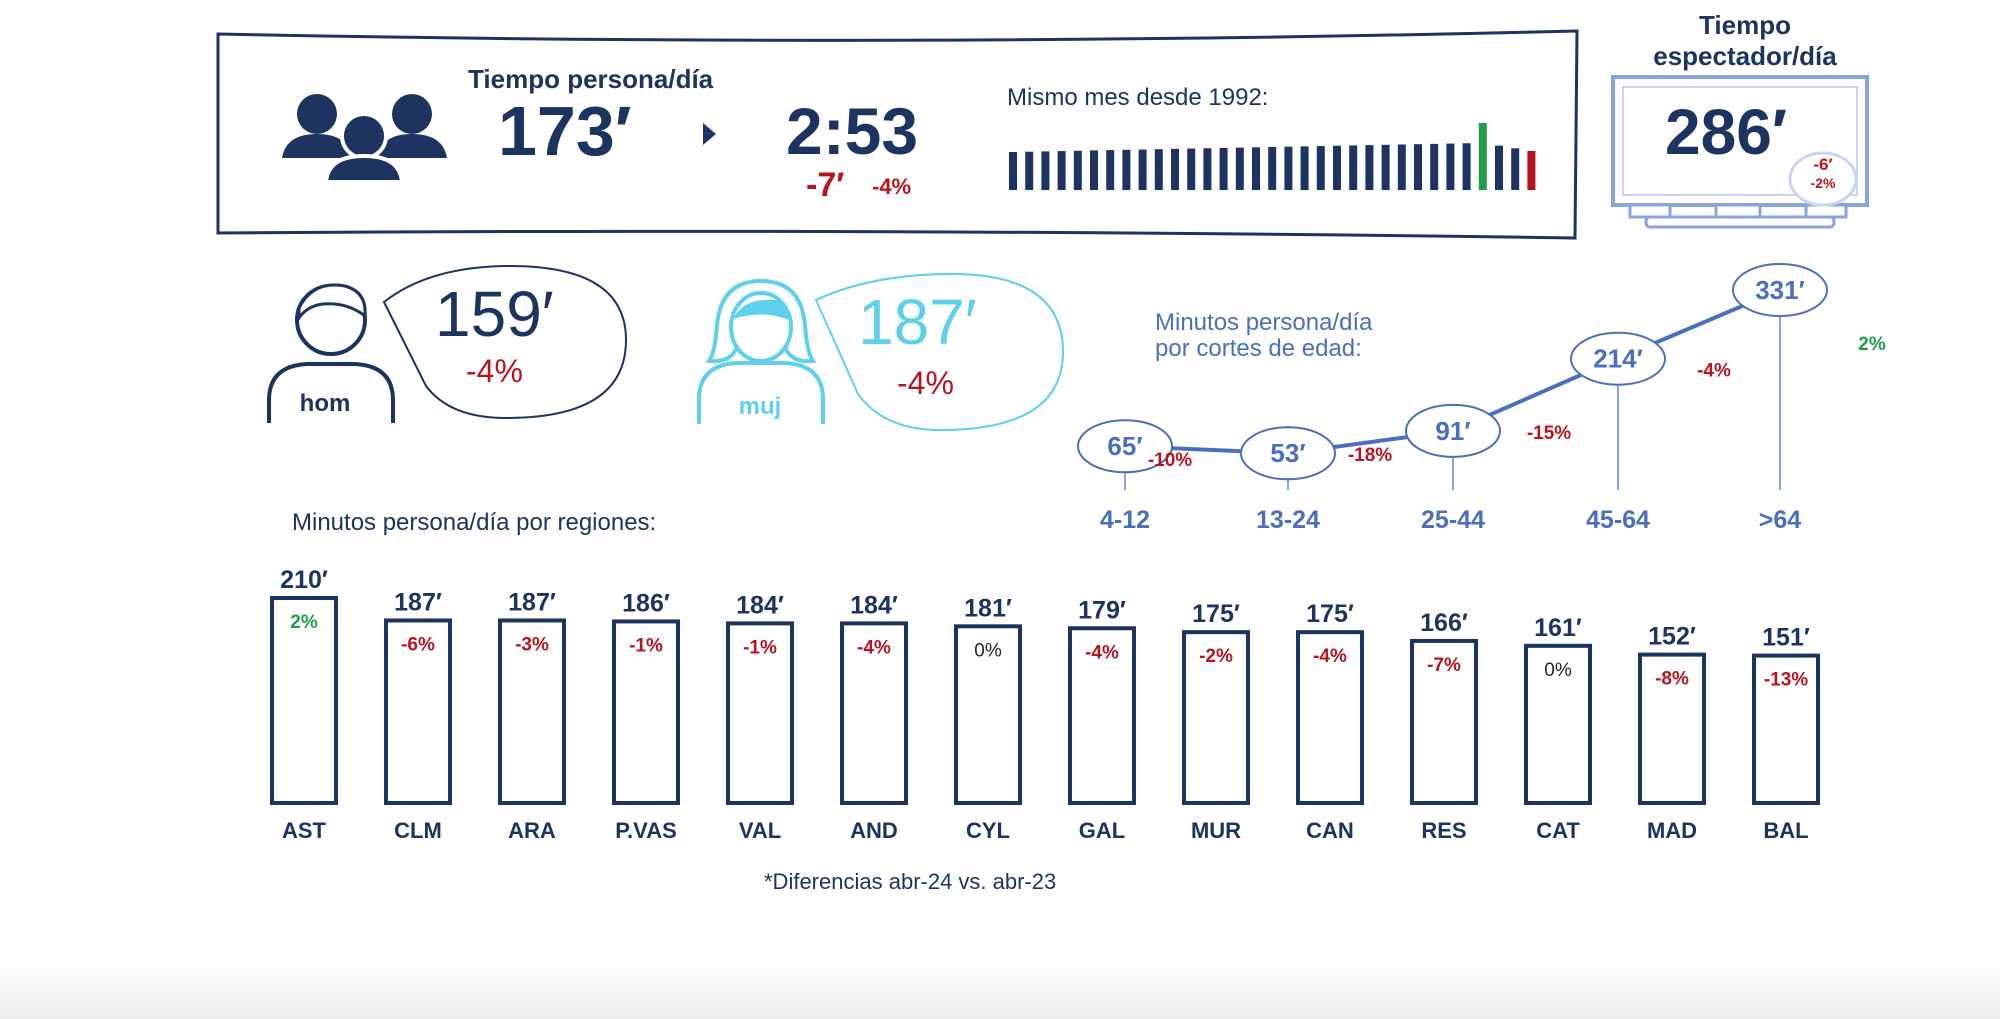 This screenshot has width=2000, height=1019. What do you see at coordinates (852, 131) in the screenshot?
I see `time-person-hours: 2:53` at bounding box center [852, 131].